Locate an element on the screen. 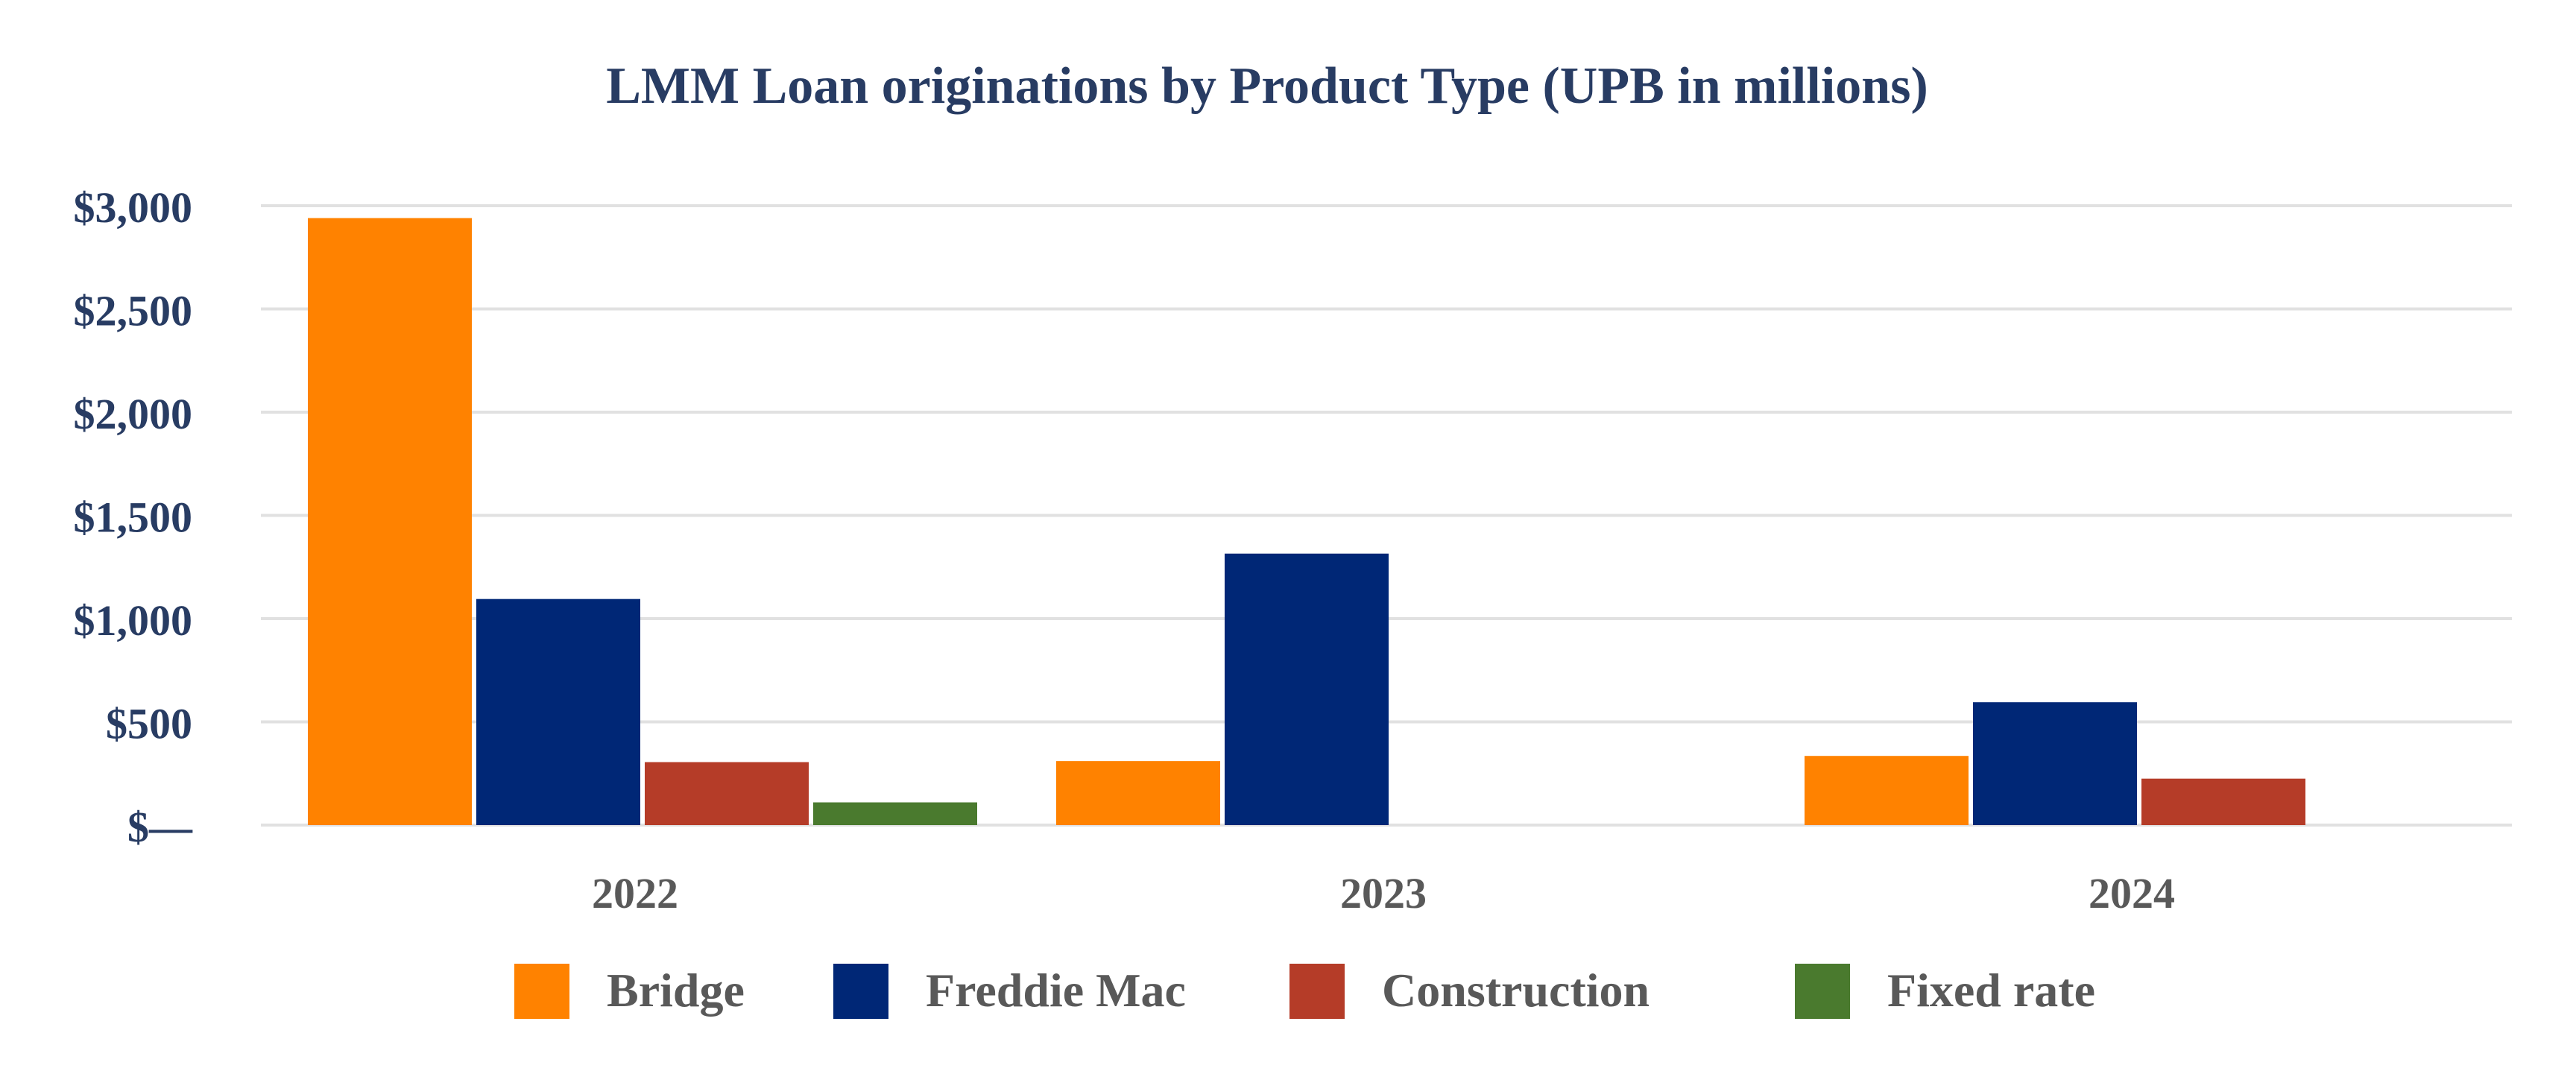 This screenshot has width=2576, height=1077. bar-freddie-mac-2024 is located at coordinates (2055, 763).